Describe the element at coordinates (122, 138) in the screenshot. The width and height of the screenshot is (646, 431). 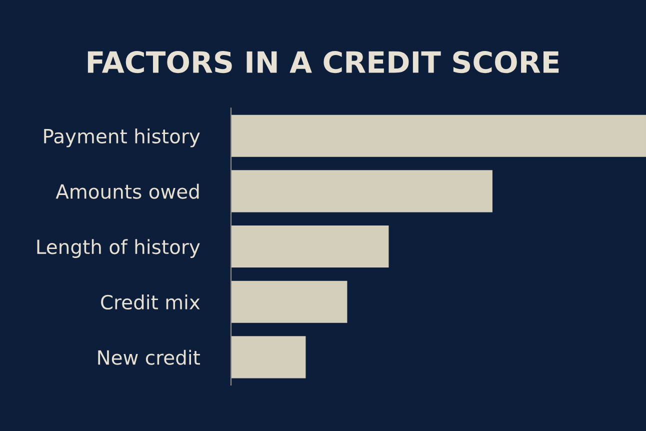
I see `y-tick-label: Payment history` at that location.